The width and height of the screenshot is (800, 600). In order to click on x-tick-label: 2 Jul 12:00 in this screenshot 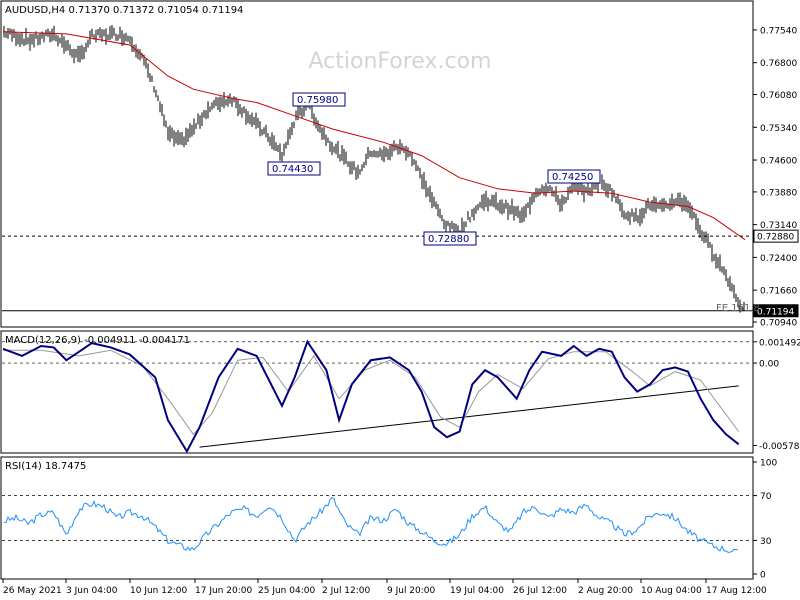, I will do `click(346, 591)`.